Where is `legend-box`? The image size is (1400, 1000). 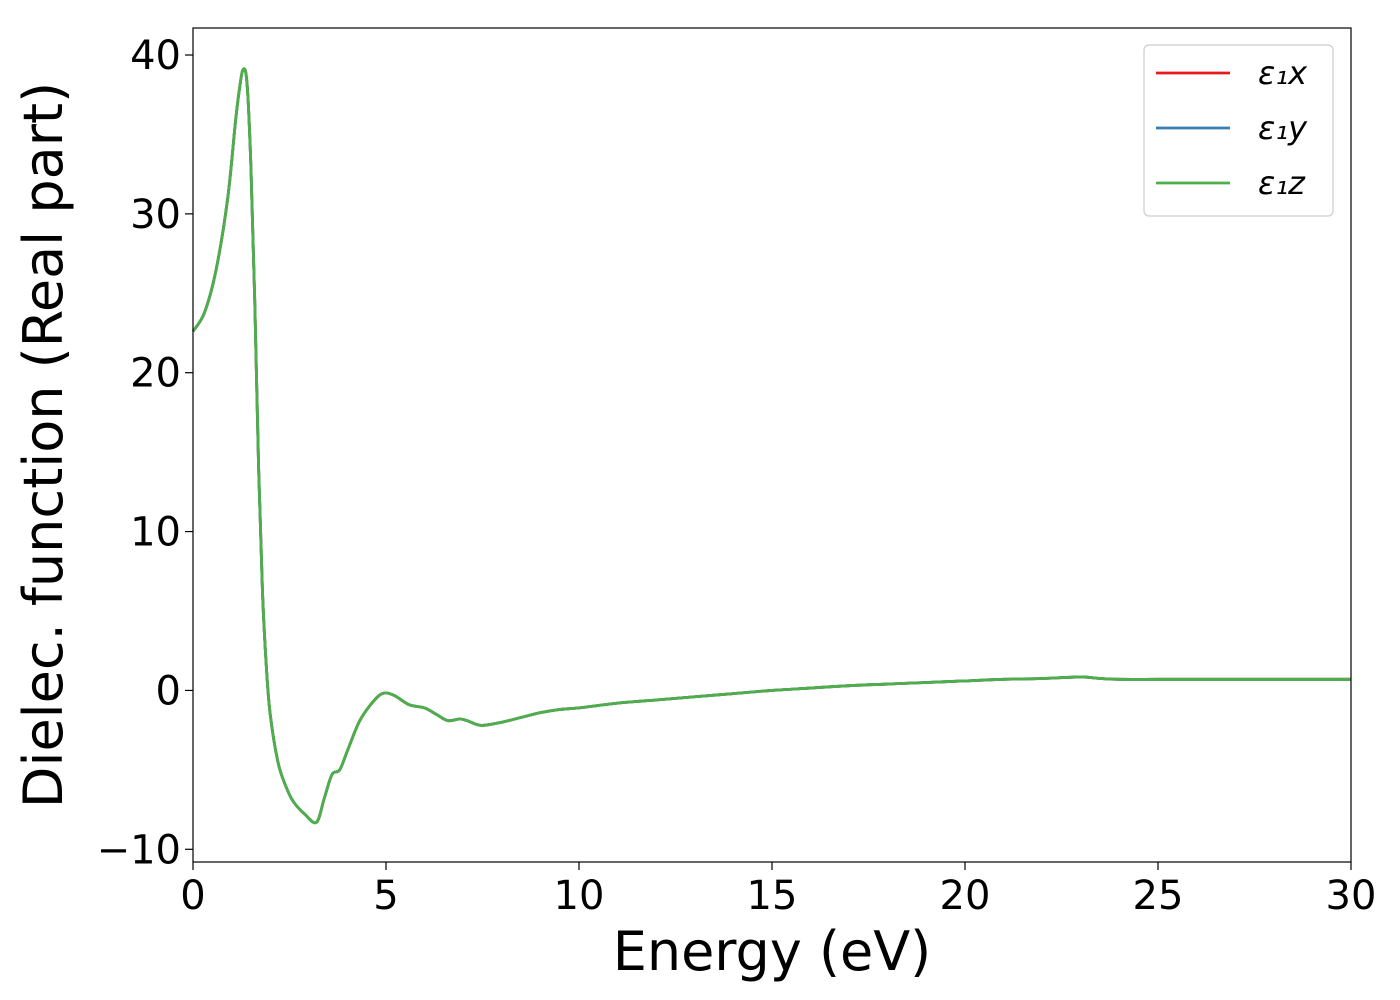
legend-box is located at coordinates (1238, 130).